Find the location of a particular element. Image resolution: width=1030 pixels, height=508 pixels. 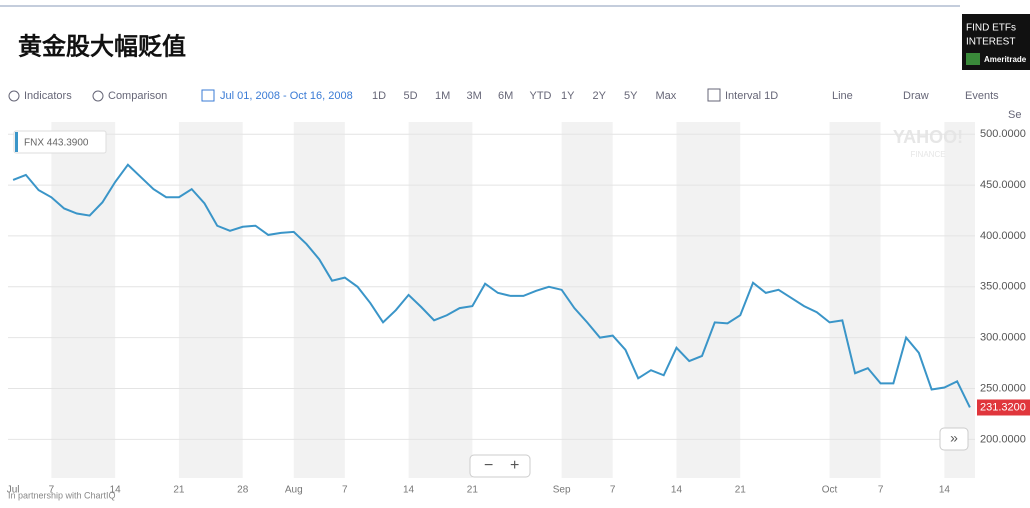

interval: Interval 1D is located at coordinates (751, 96).